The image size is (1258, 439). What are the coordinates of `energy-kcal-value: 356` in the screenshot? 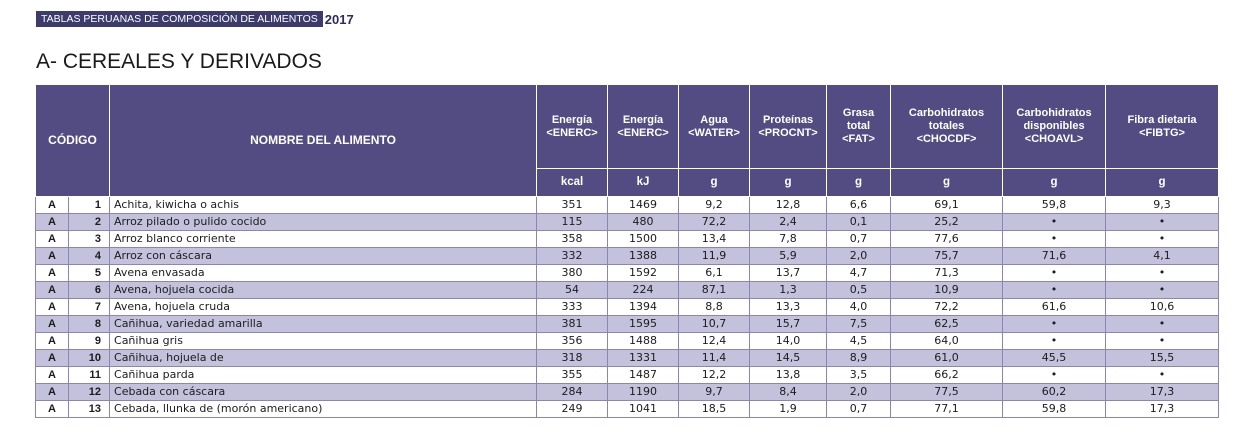 It's located at (572, 341).